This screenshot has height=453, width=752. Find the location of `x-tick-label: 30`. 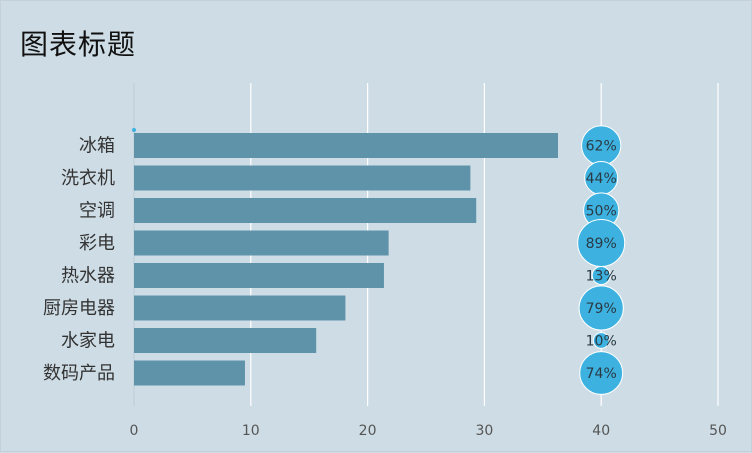

x-tick-label: 30 is located at coordinates (484, 431).